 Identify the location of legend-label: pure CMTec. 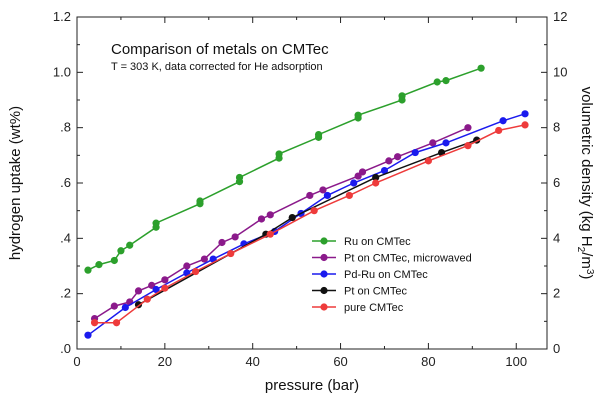
(374, 308).